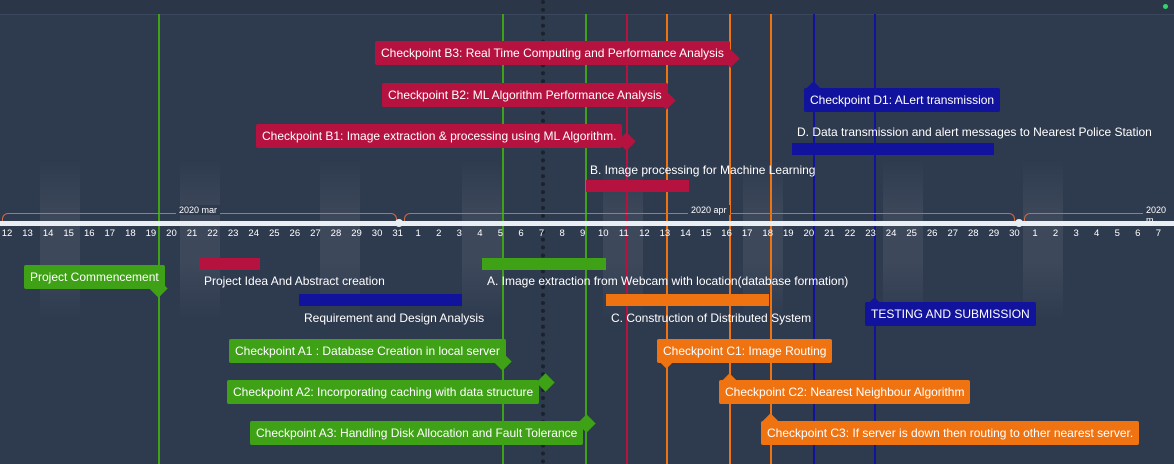  What do you see at coordinates (711, 318) in the screenshot?
I see `task-label: C. Construction of Distributed System` at bounding box center [711, 318].